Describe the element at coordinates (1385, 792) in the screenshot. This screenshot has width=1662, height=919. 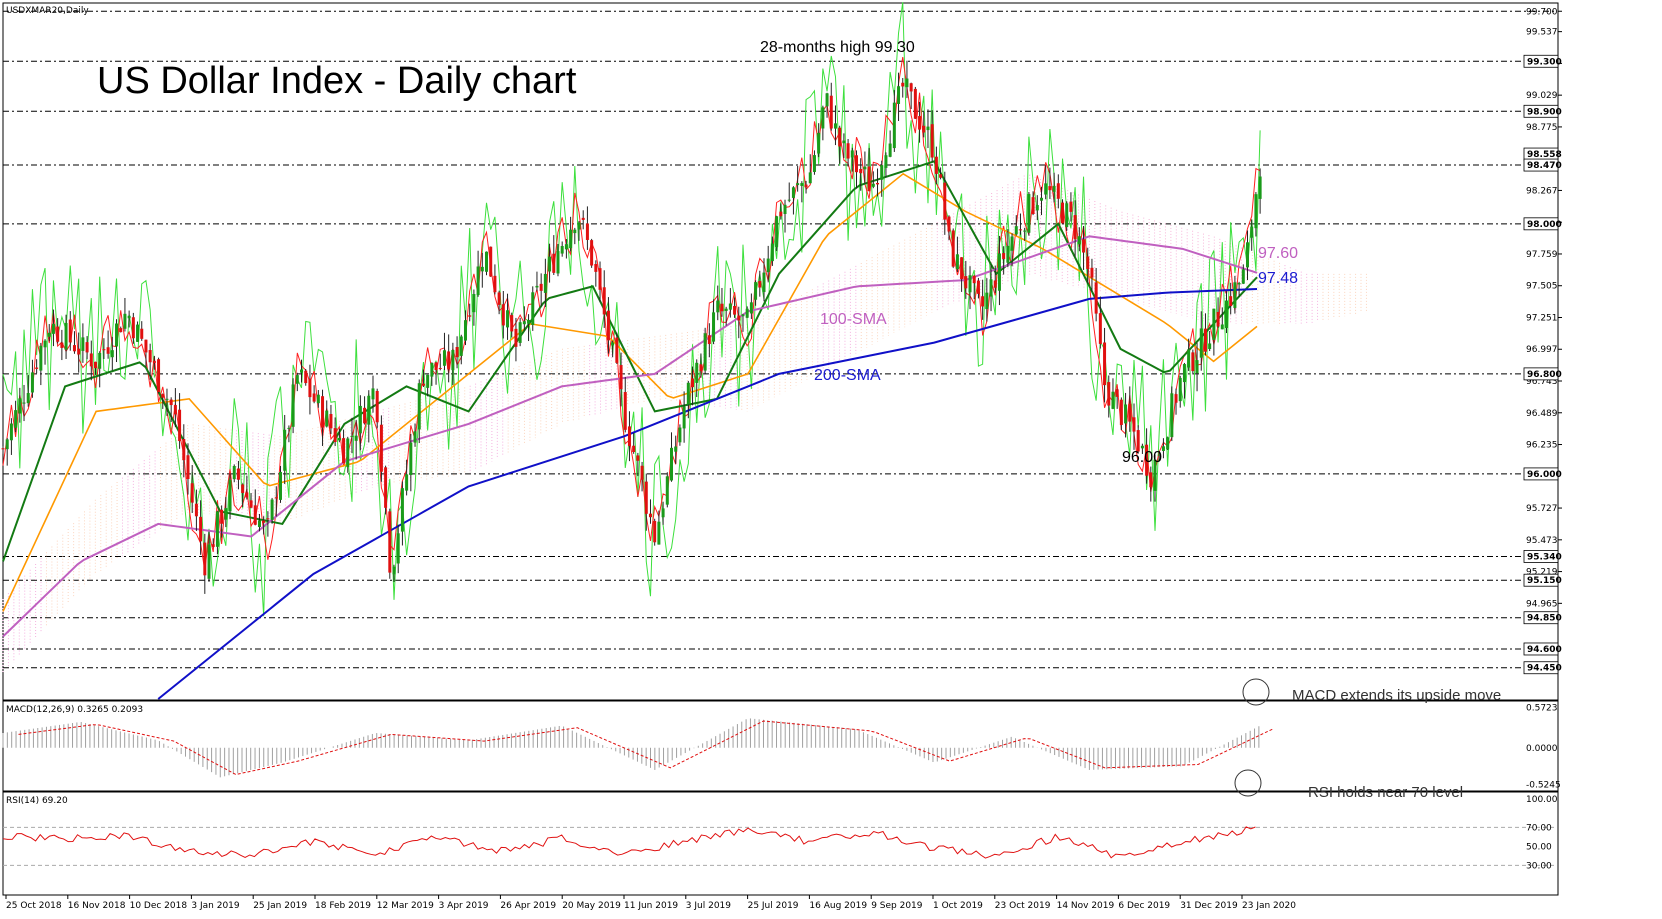
I see `rsi-note: RSI holds near 70 level` at that location.